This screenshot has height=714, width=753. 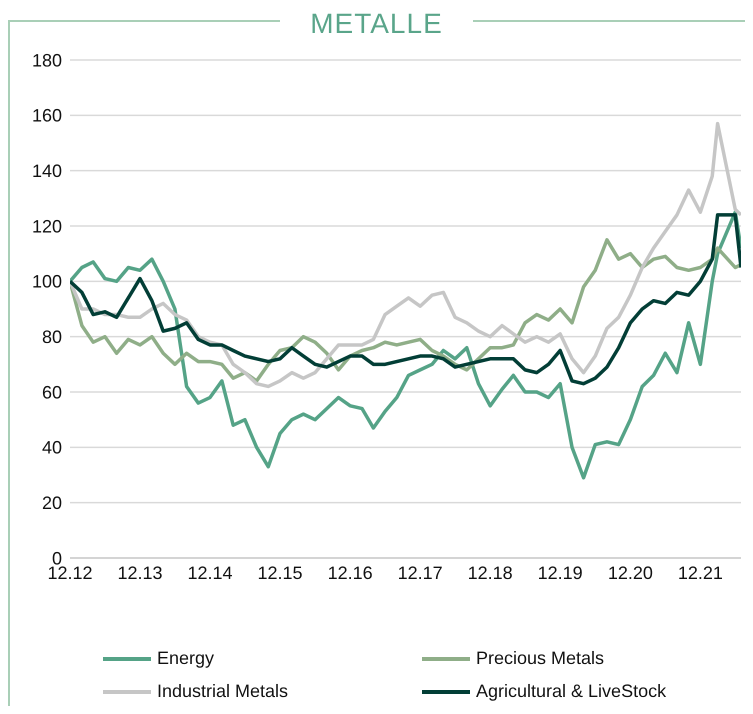 What do you see at coordinates (52, 337) in the screenshot?
I see `y-tick-label: 80` at bounding box center [52, 337].